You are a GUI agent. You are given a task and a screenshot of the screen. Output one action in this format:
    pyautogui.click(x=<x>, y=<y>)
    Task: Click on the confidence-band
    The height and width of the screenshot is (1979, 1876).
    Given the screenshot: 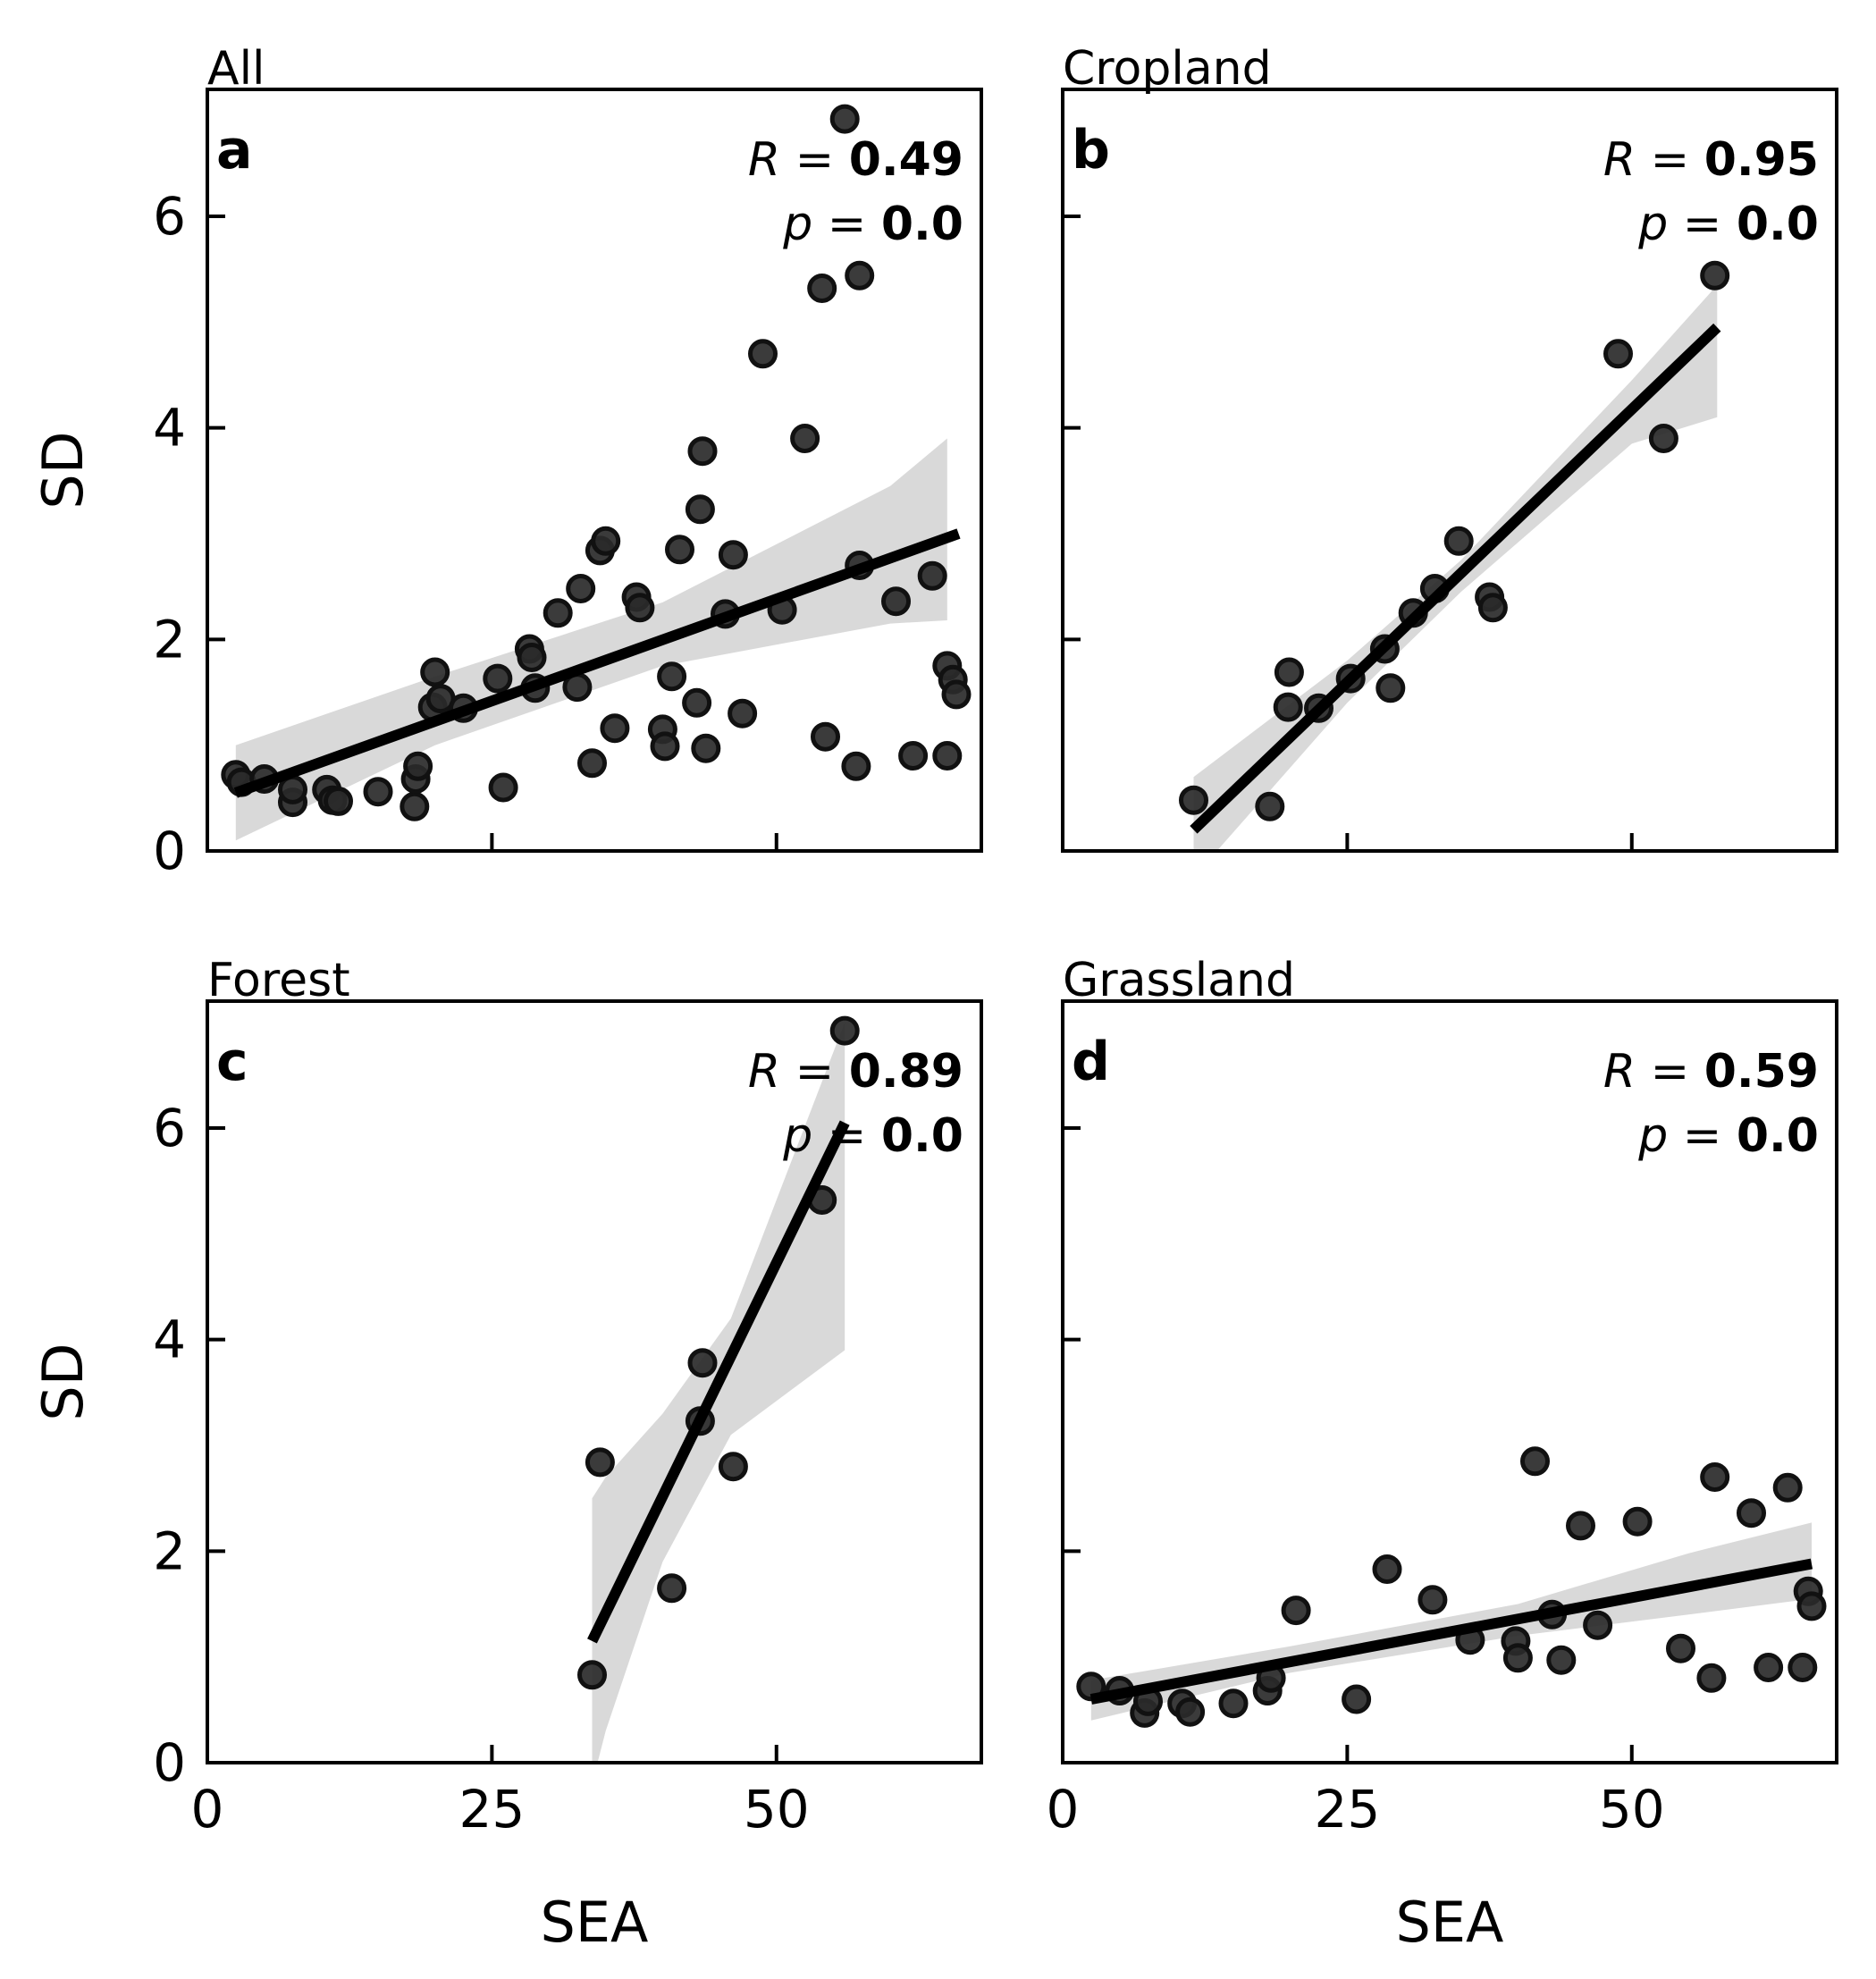 What is the action you would take?
    pyautogui.click(x=591, y=639)
    